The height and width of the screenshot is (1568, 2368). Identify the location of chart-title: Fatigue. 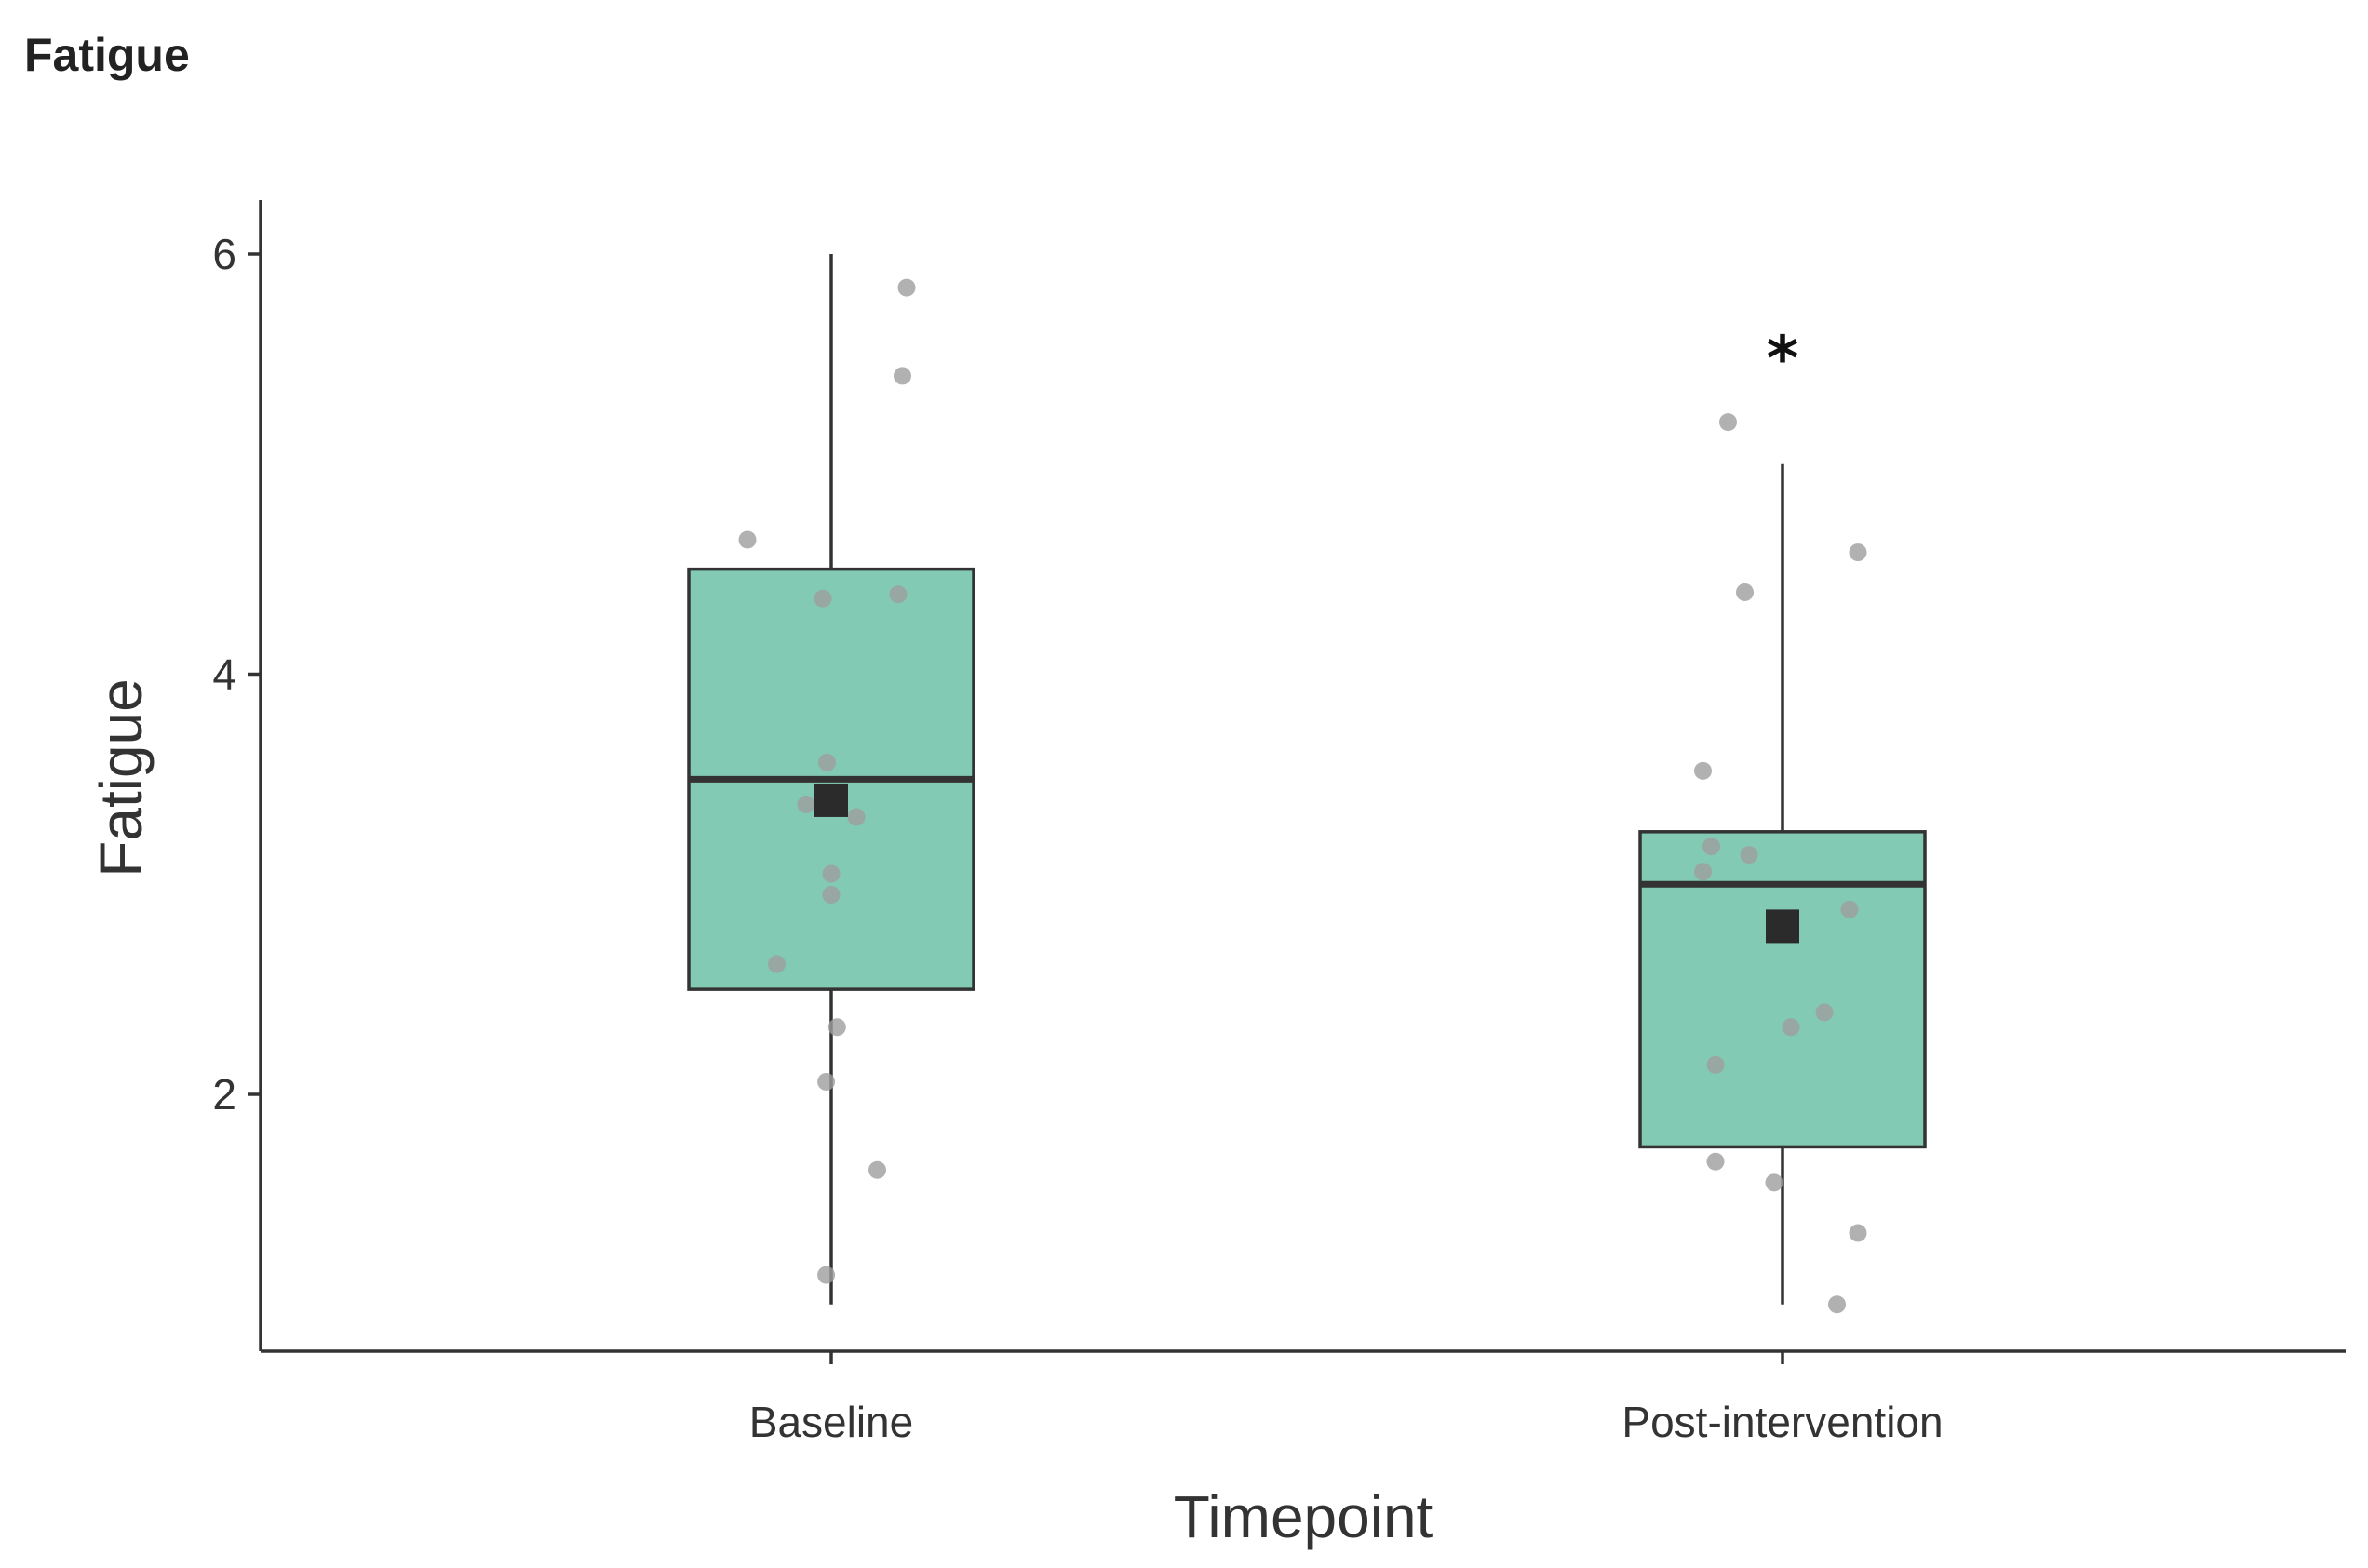
(107, 55).